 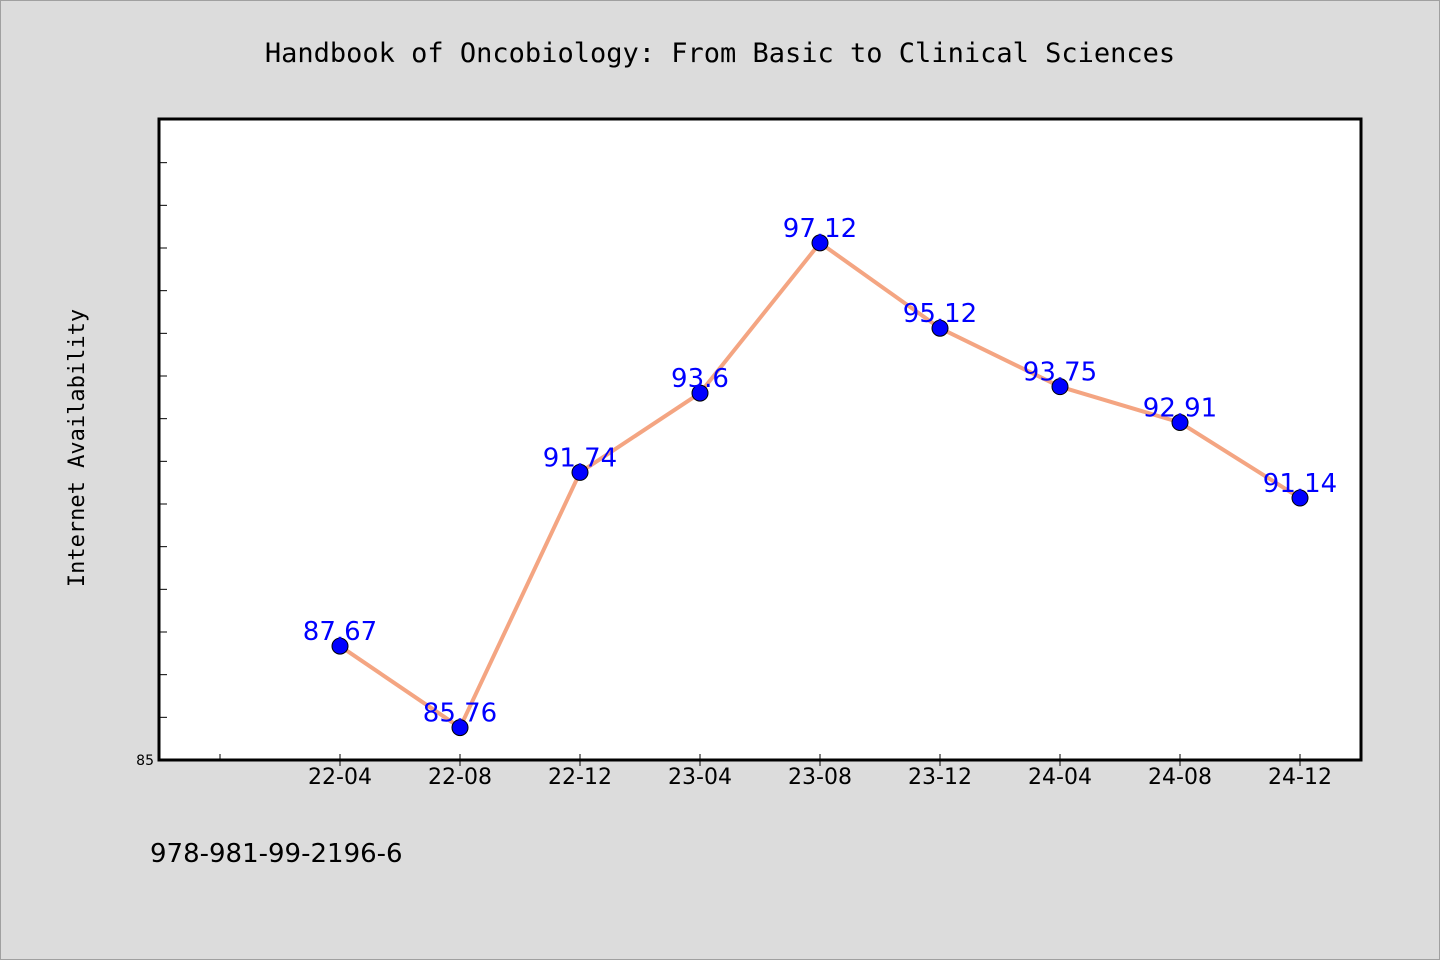 What do you see at coordinates (1300, 777) in the screenshot?
I see `x-tick-label: 24-12` at bounding box center [1300, 777].